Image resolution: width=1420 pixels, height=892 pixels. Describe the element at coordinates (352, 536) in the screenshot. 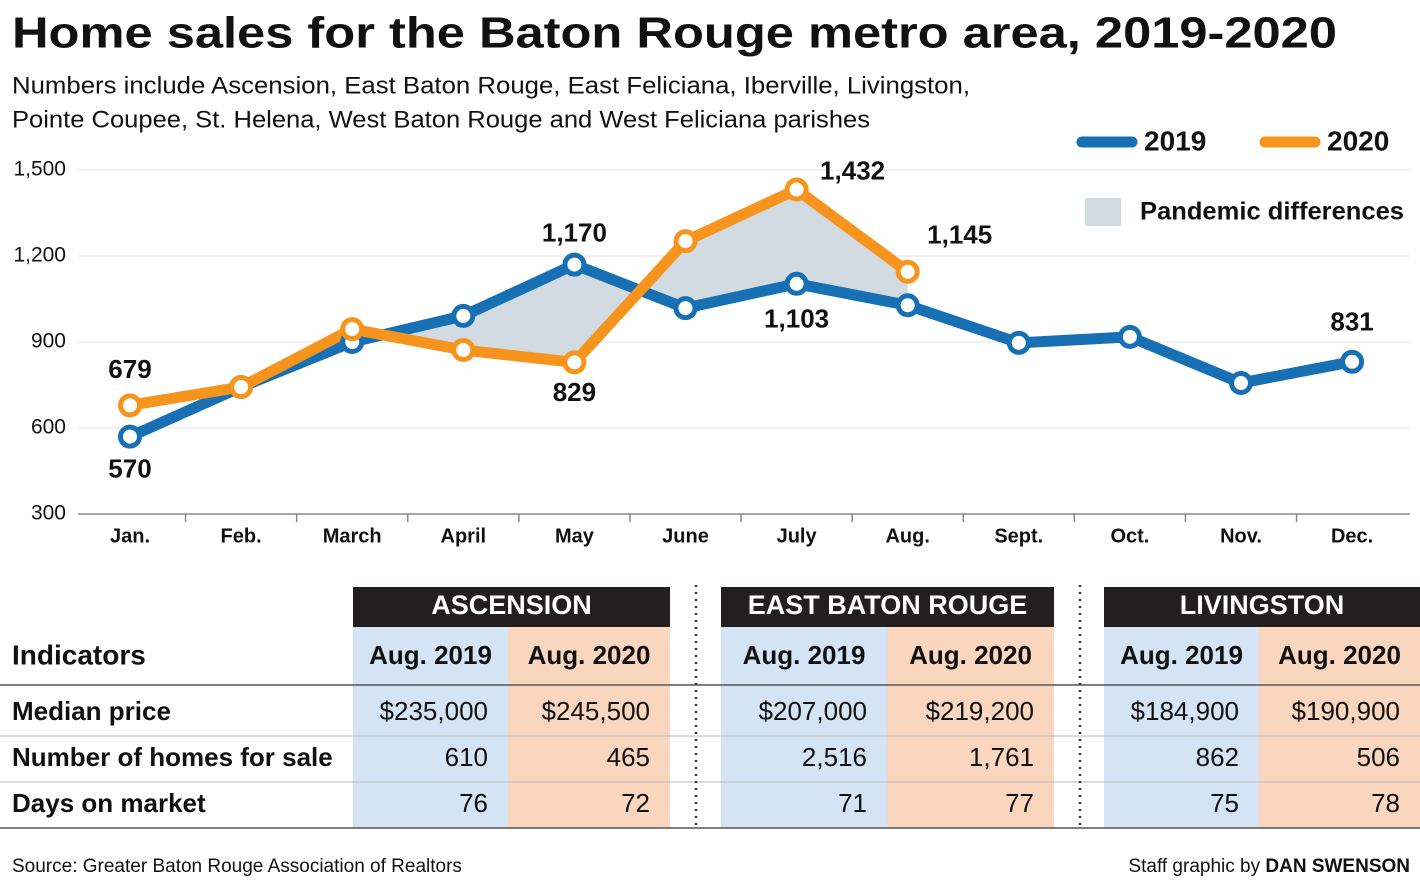

I see `x-tick-label: March` at that location.